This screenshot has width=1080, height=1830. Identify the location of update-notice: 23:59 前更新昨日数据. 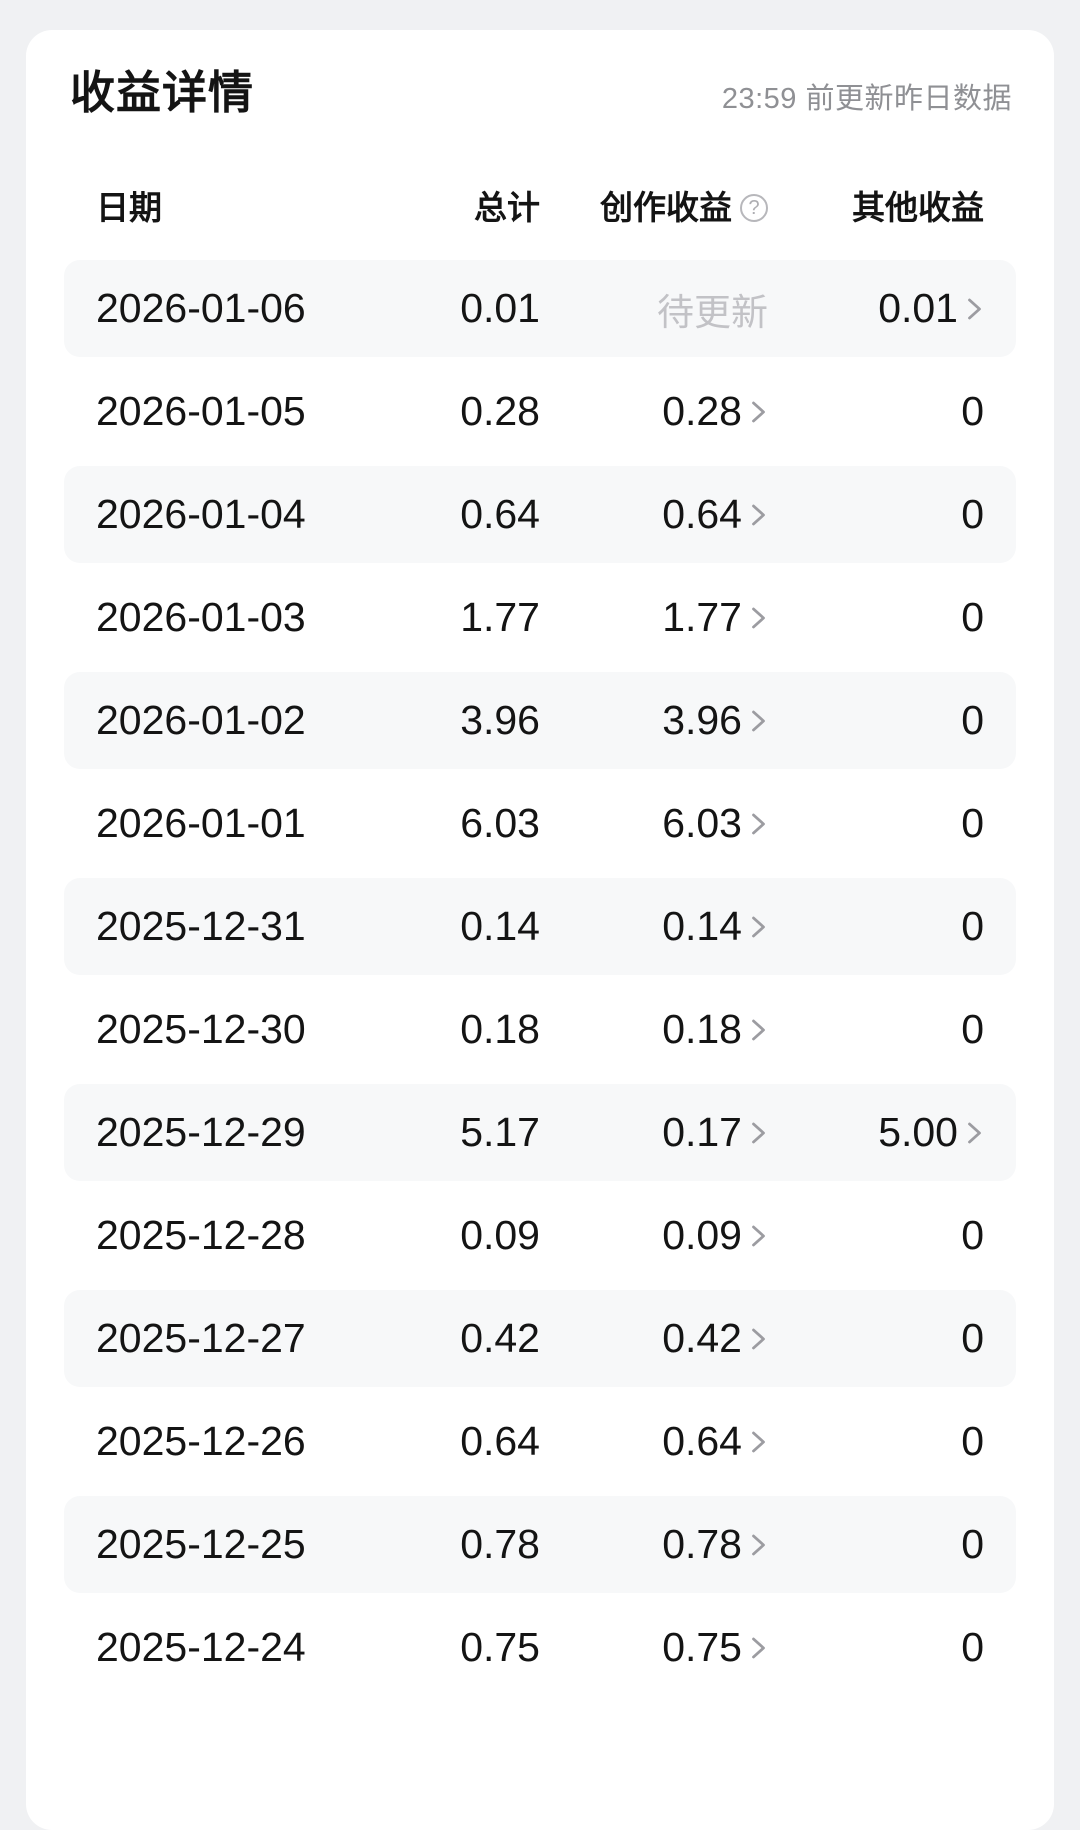
(866, 99).